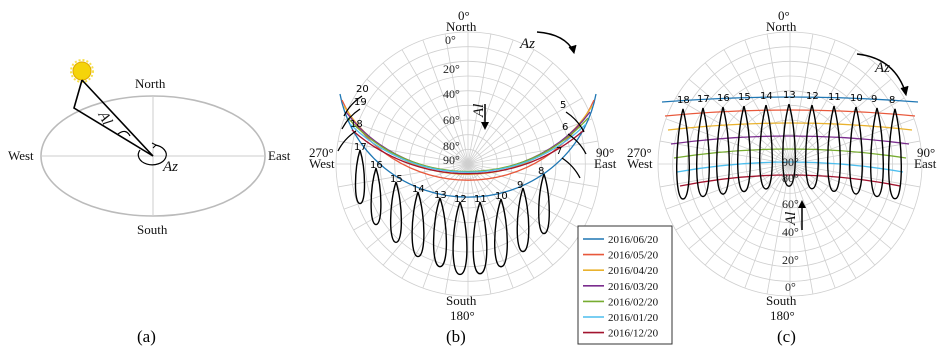 The height and width of the screenshot is (351, 939). What do you see at coordinates (480, 199) in the screenshot?
I see `hour-label: 11` at bounding box center [480, 199].